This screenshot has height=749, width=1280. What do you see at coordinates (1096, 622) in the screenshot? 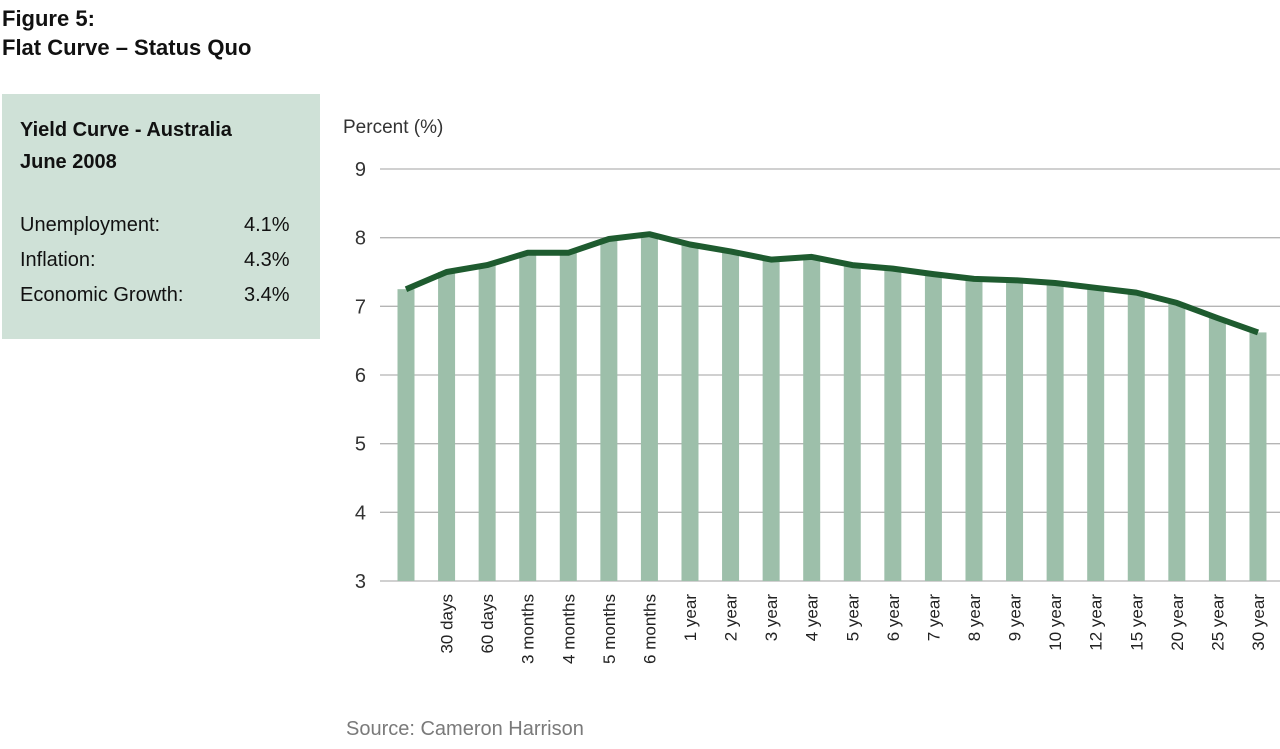
I see `x-tick-label: 12 year` at bounding box center [1096, 622].